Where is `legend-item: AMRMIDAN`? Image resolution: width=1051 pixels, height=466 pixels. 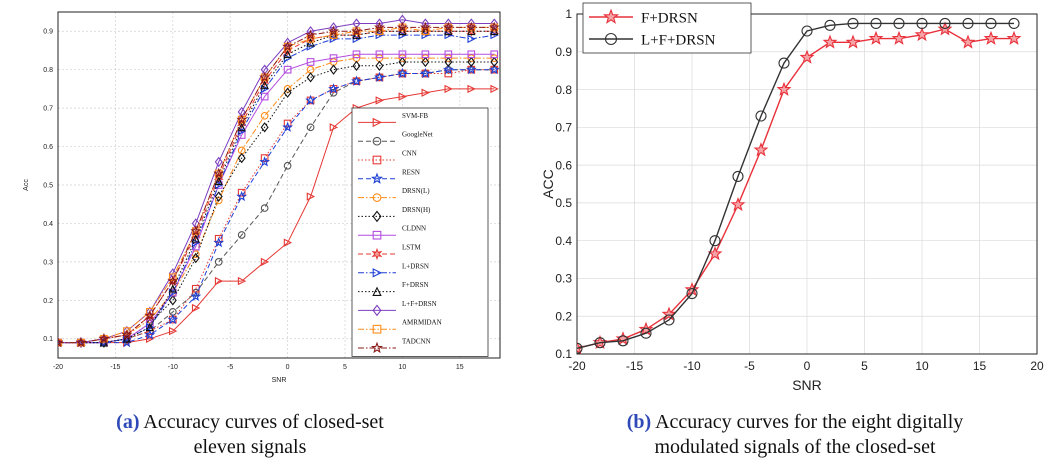
legend-item: AMRMIDAN is located at coordinates (400, 326).